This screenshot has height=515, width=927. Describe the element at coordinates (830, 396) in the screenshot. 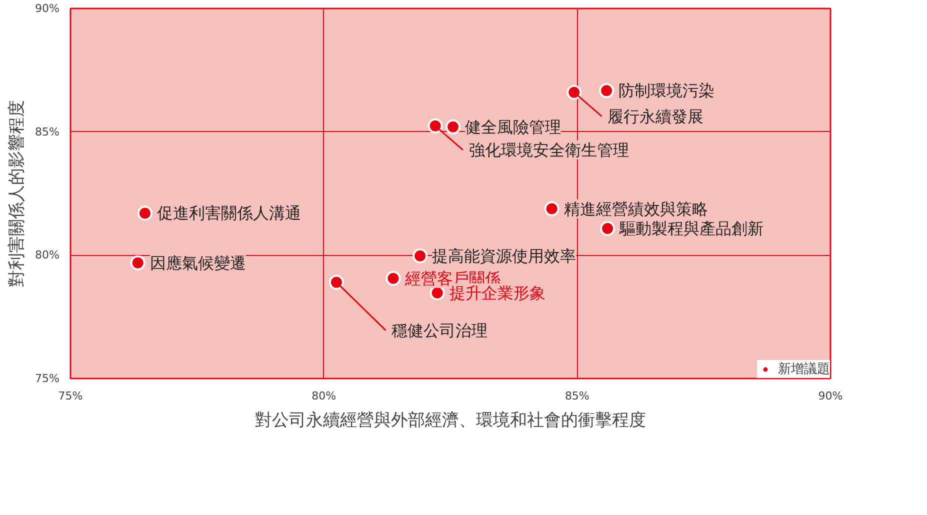

I see `x-tick-label: 90%` at that location.